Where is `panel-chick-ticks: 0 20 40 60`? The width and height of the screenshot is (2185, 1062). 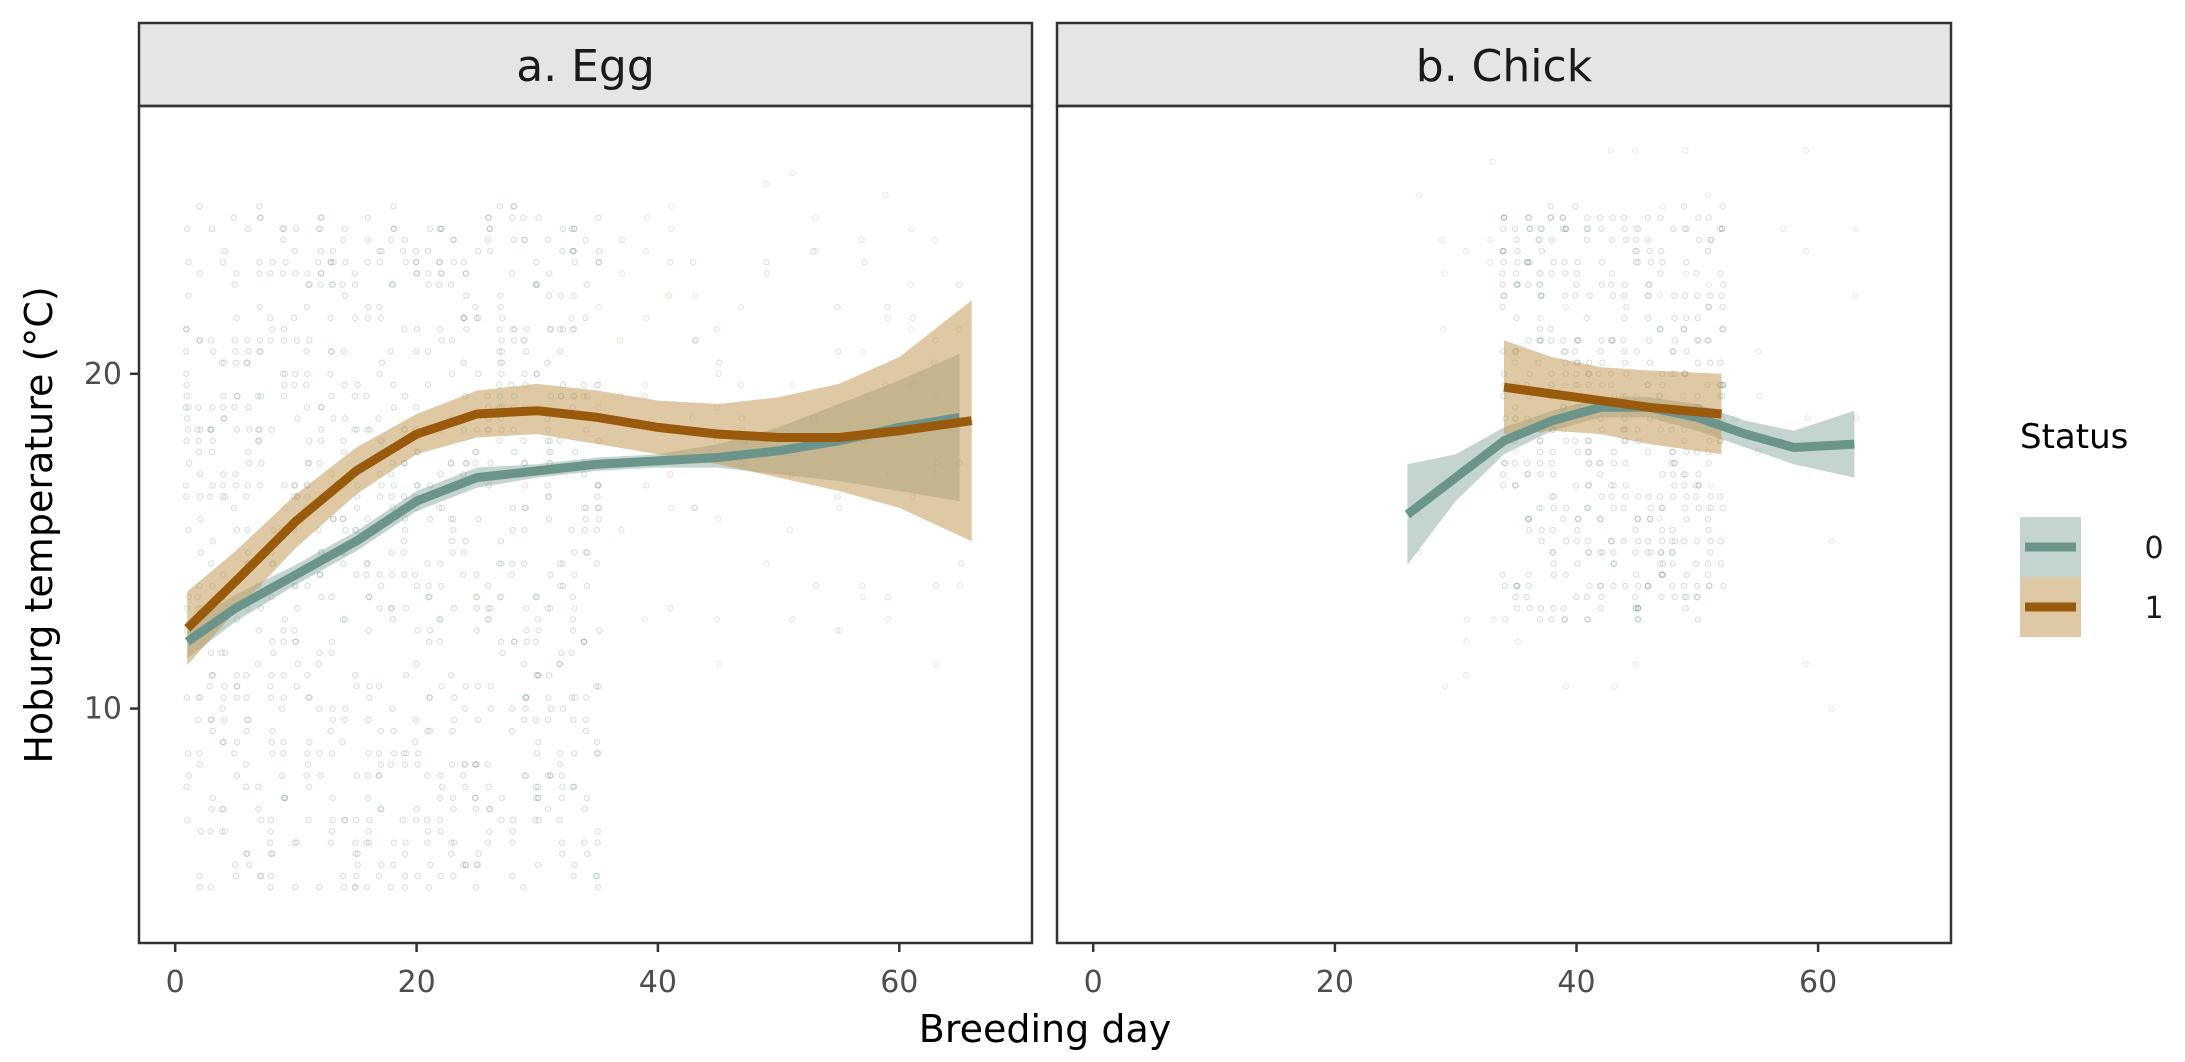 panel-chick-ticks: 0 20 40 60 is located at coordinates (1460, 971).